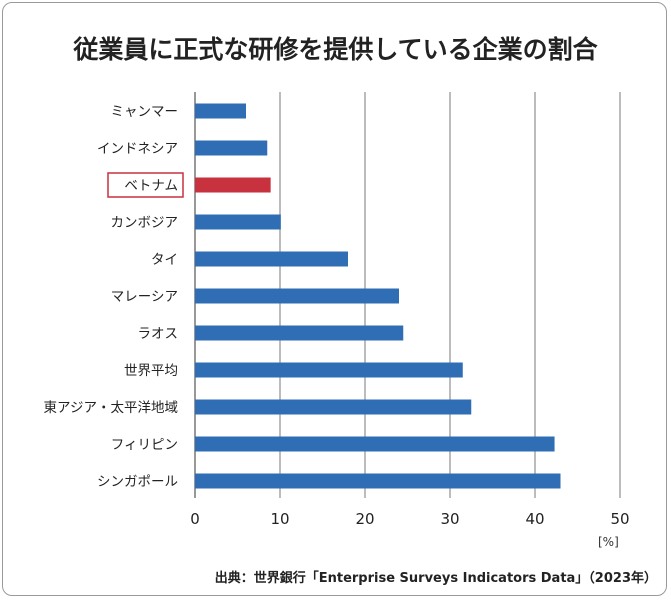 This screenshot has height=600, width=671. I want to click on x-tick-label: 10, so click(279, 519).